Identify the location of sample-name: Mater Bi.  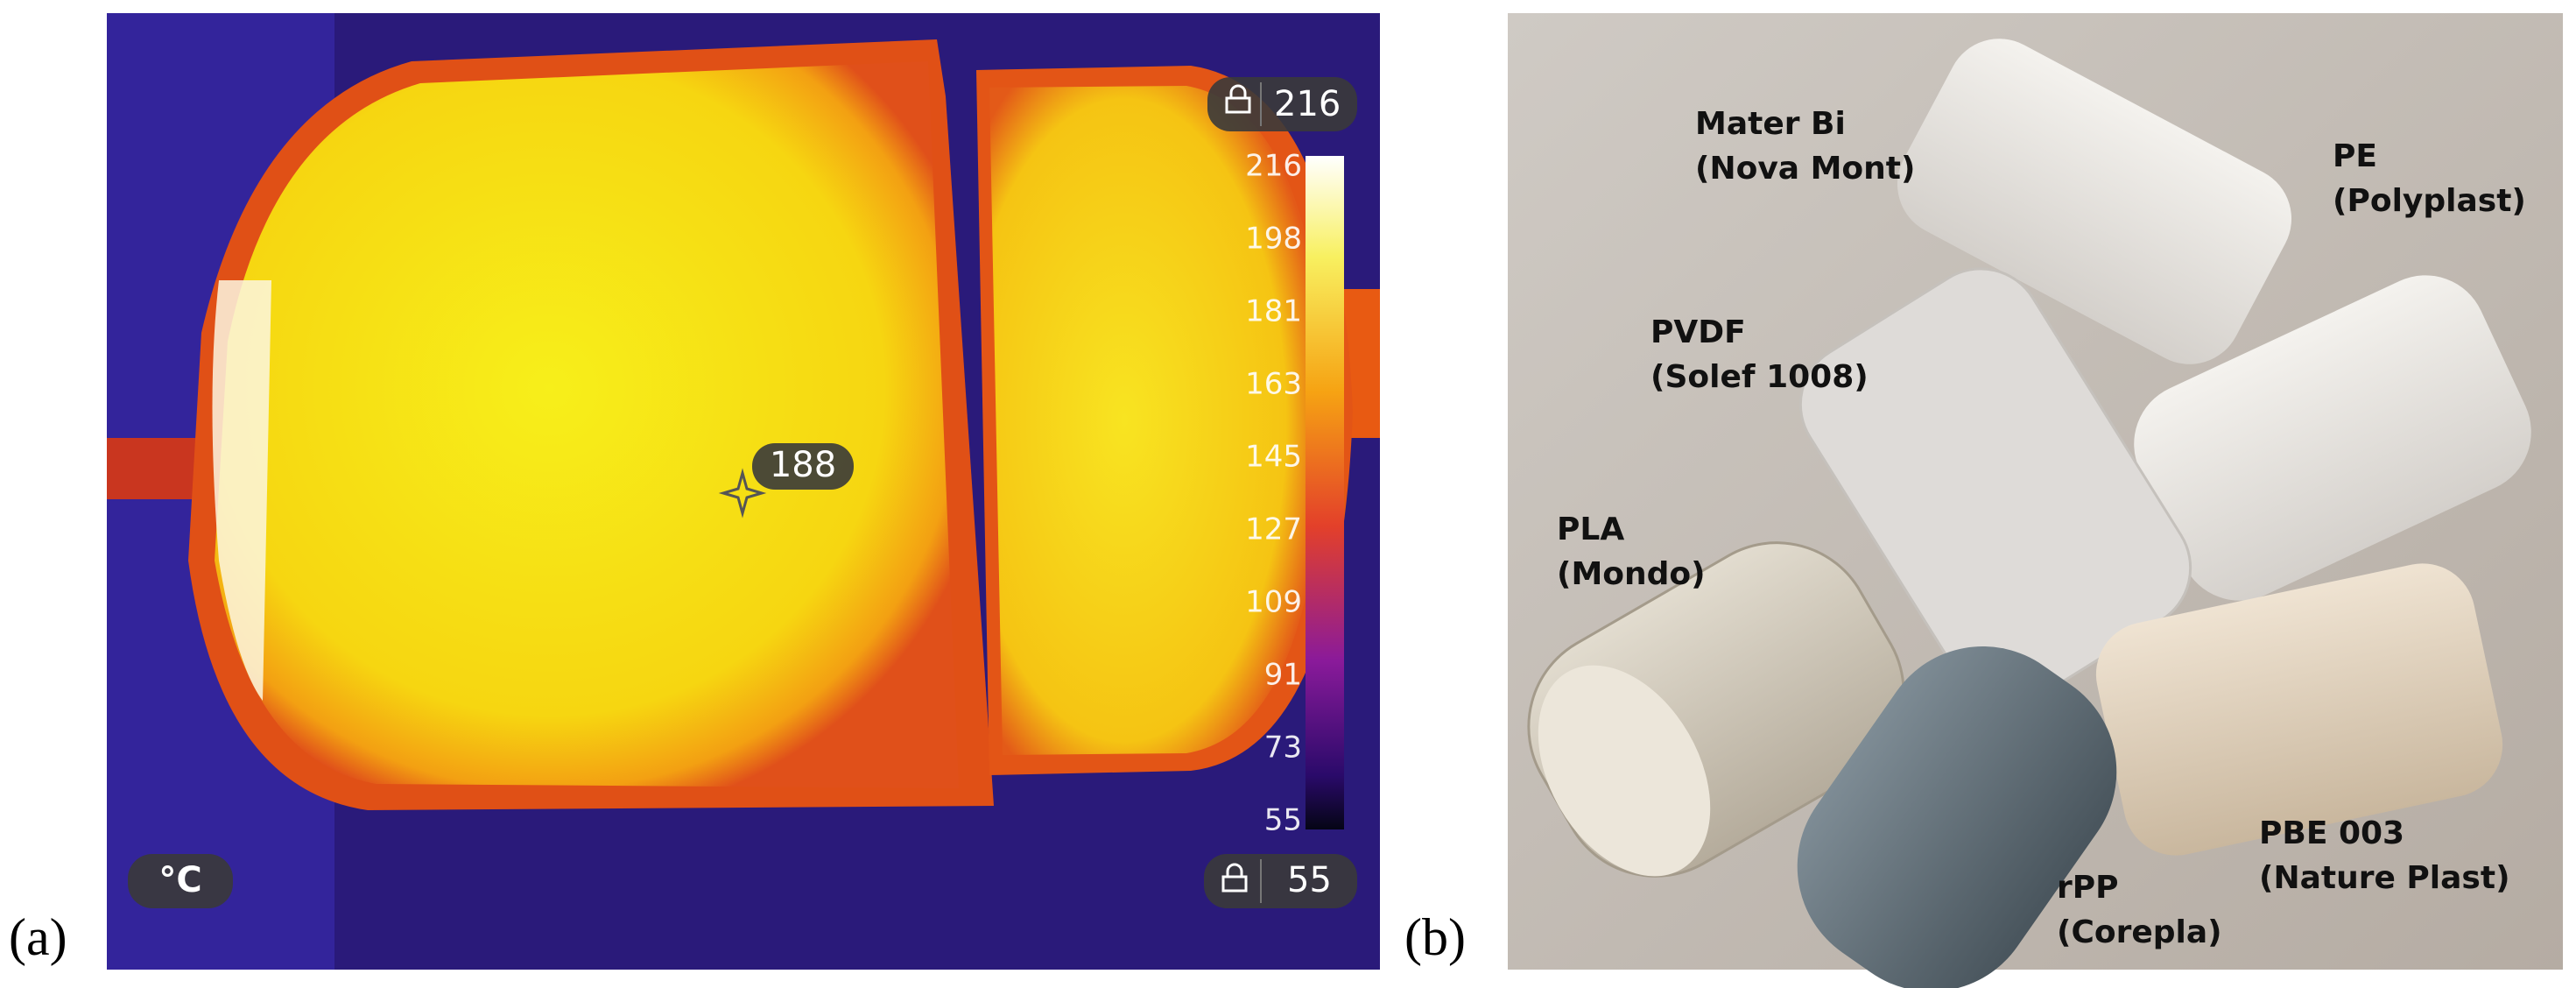
(1770, 124).